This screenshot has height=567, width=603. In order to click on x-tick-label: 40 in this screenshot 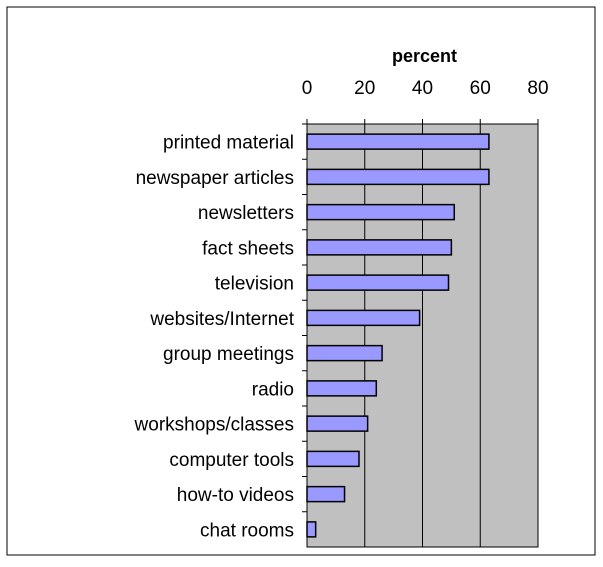, I will do `click(422, 88)`.